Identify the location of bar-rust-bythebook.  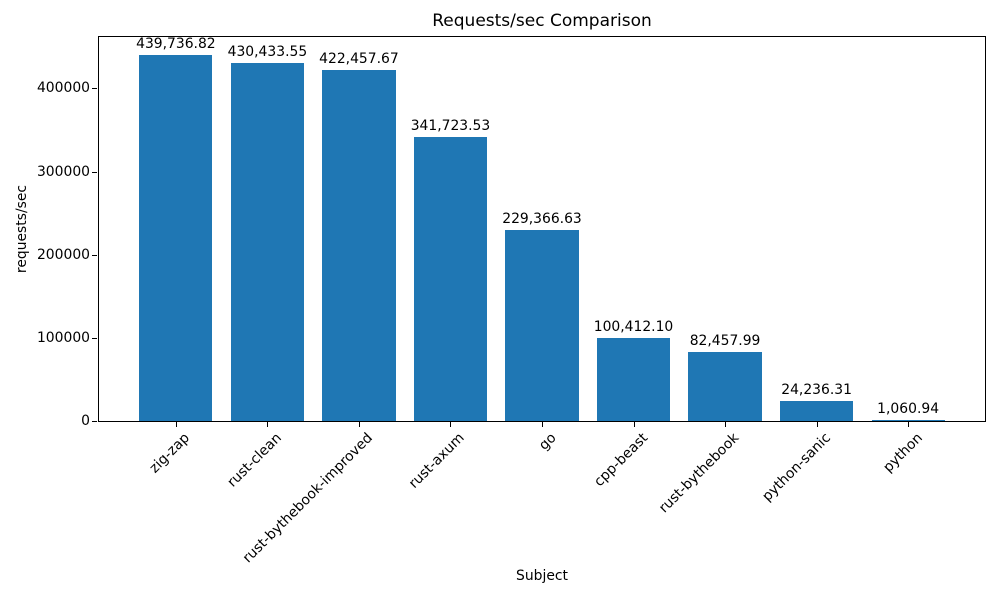
(725, 386).